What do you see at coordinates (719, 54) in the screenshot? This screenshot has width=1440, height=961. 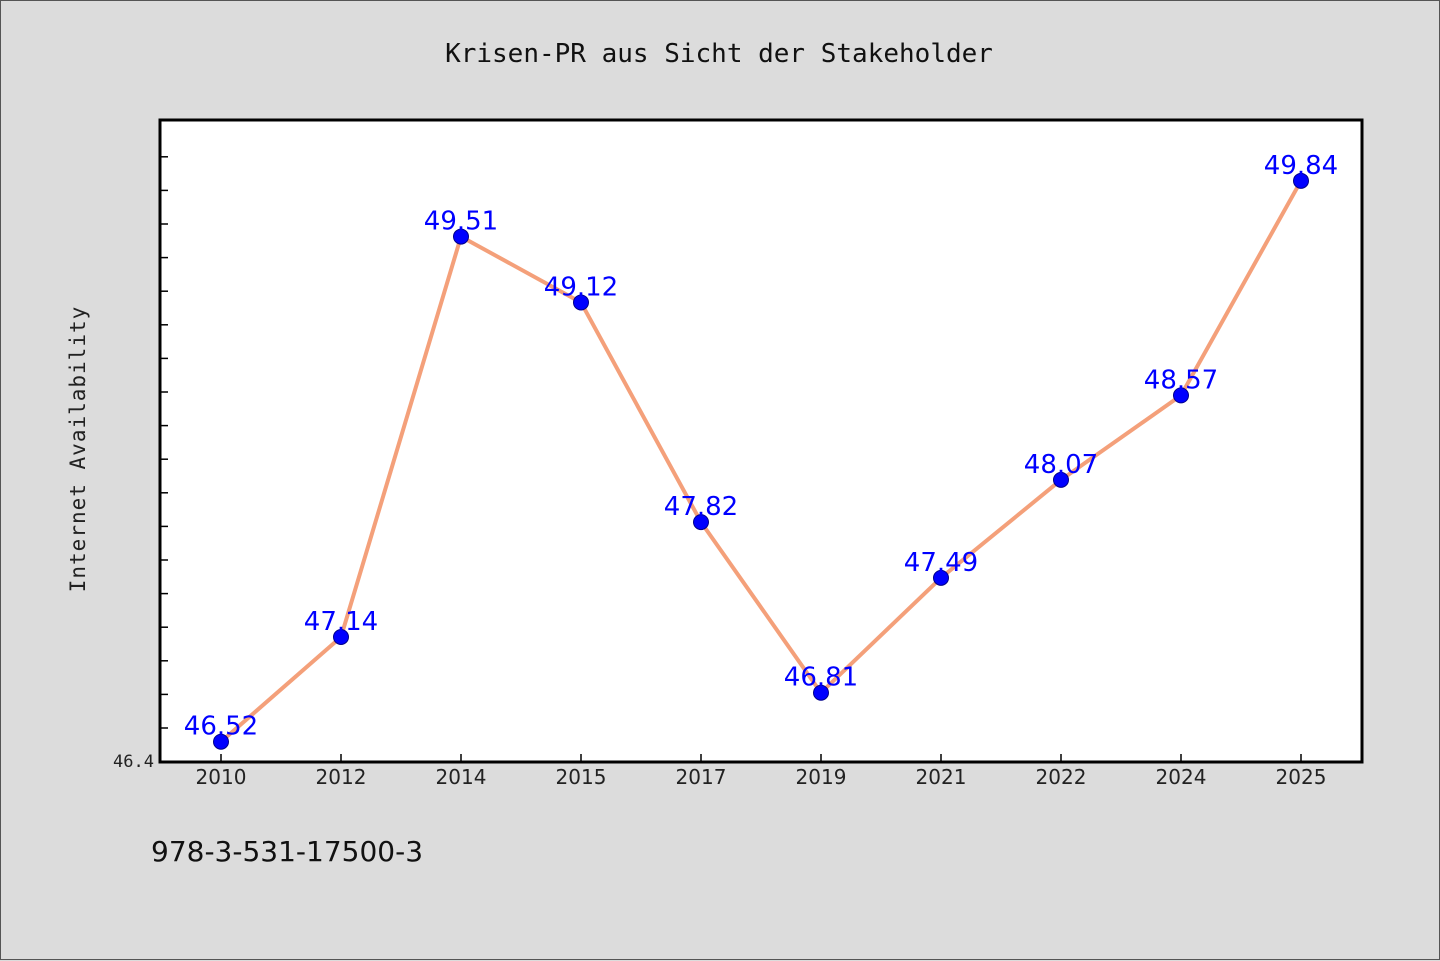 I see `chart-title: Krisen-PR aus Sicht der Stakeholder` at bounding box center [719, 54].